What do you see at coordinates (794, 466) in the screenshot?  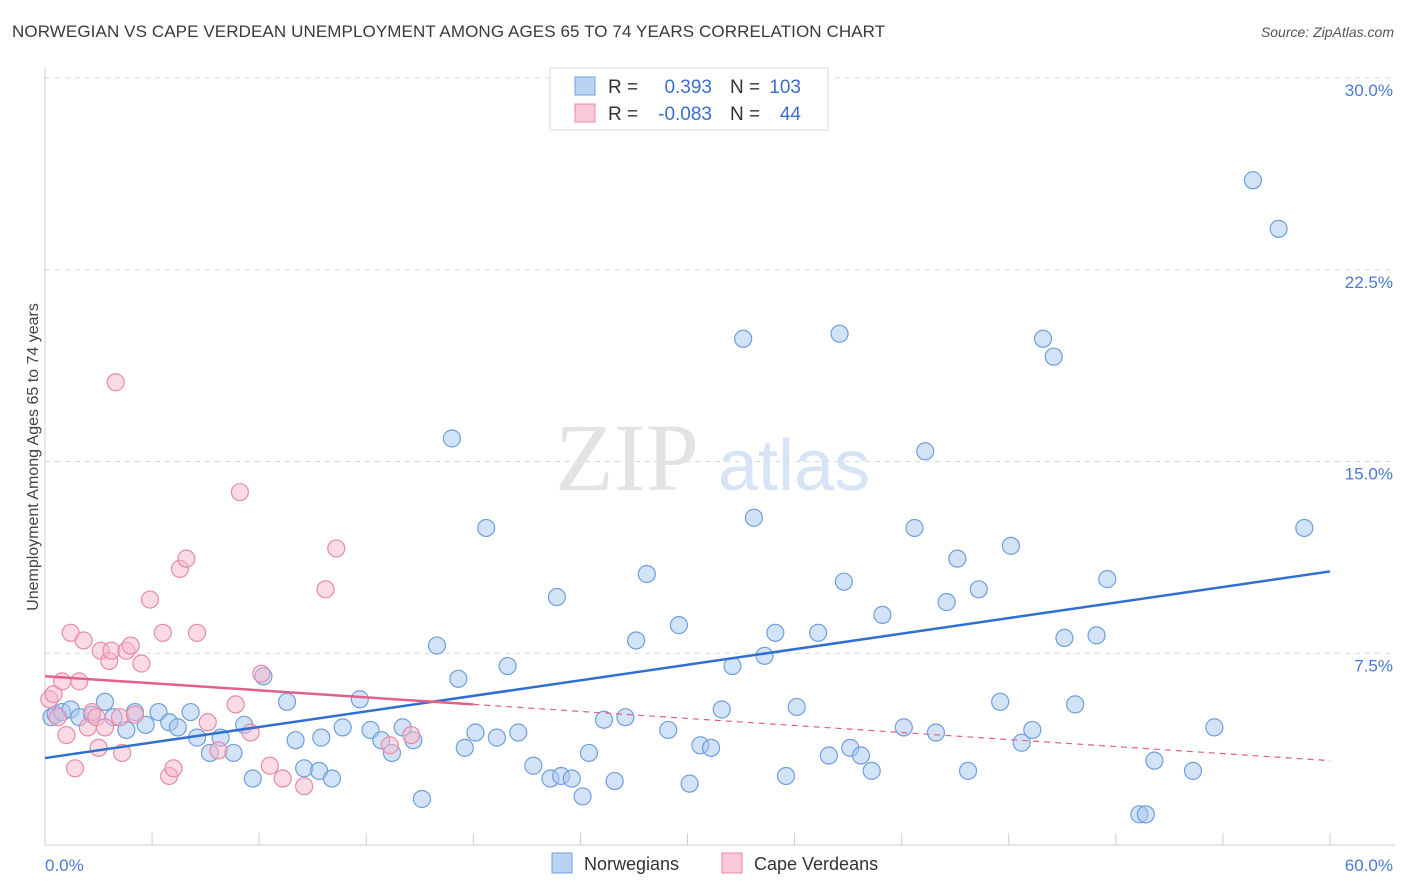 I see `watermark-atlas: atlas` at bounding box center [794, 466].